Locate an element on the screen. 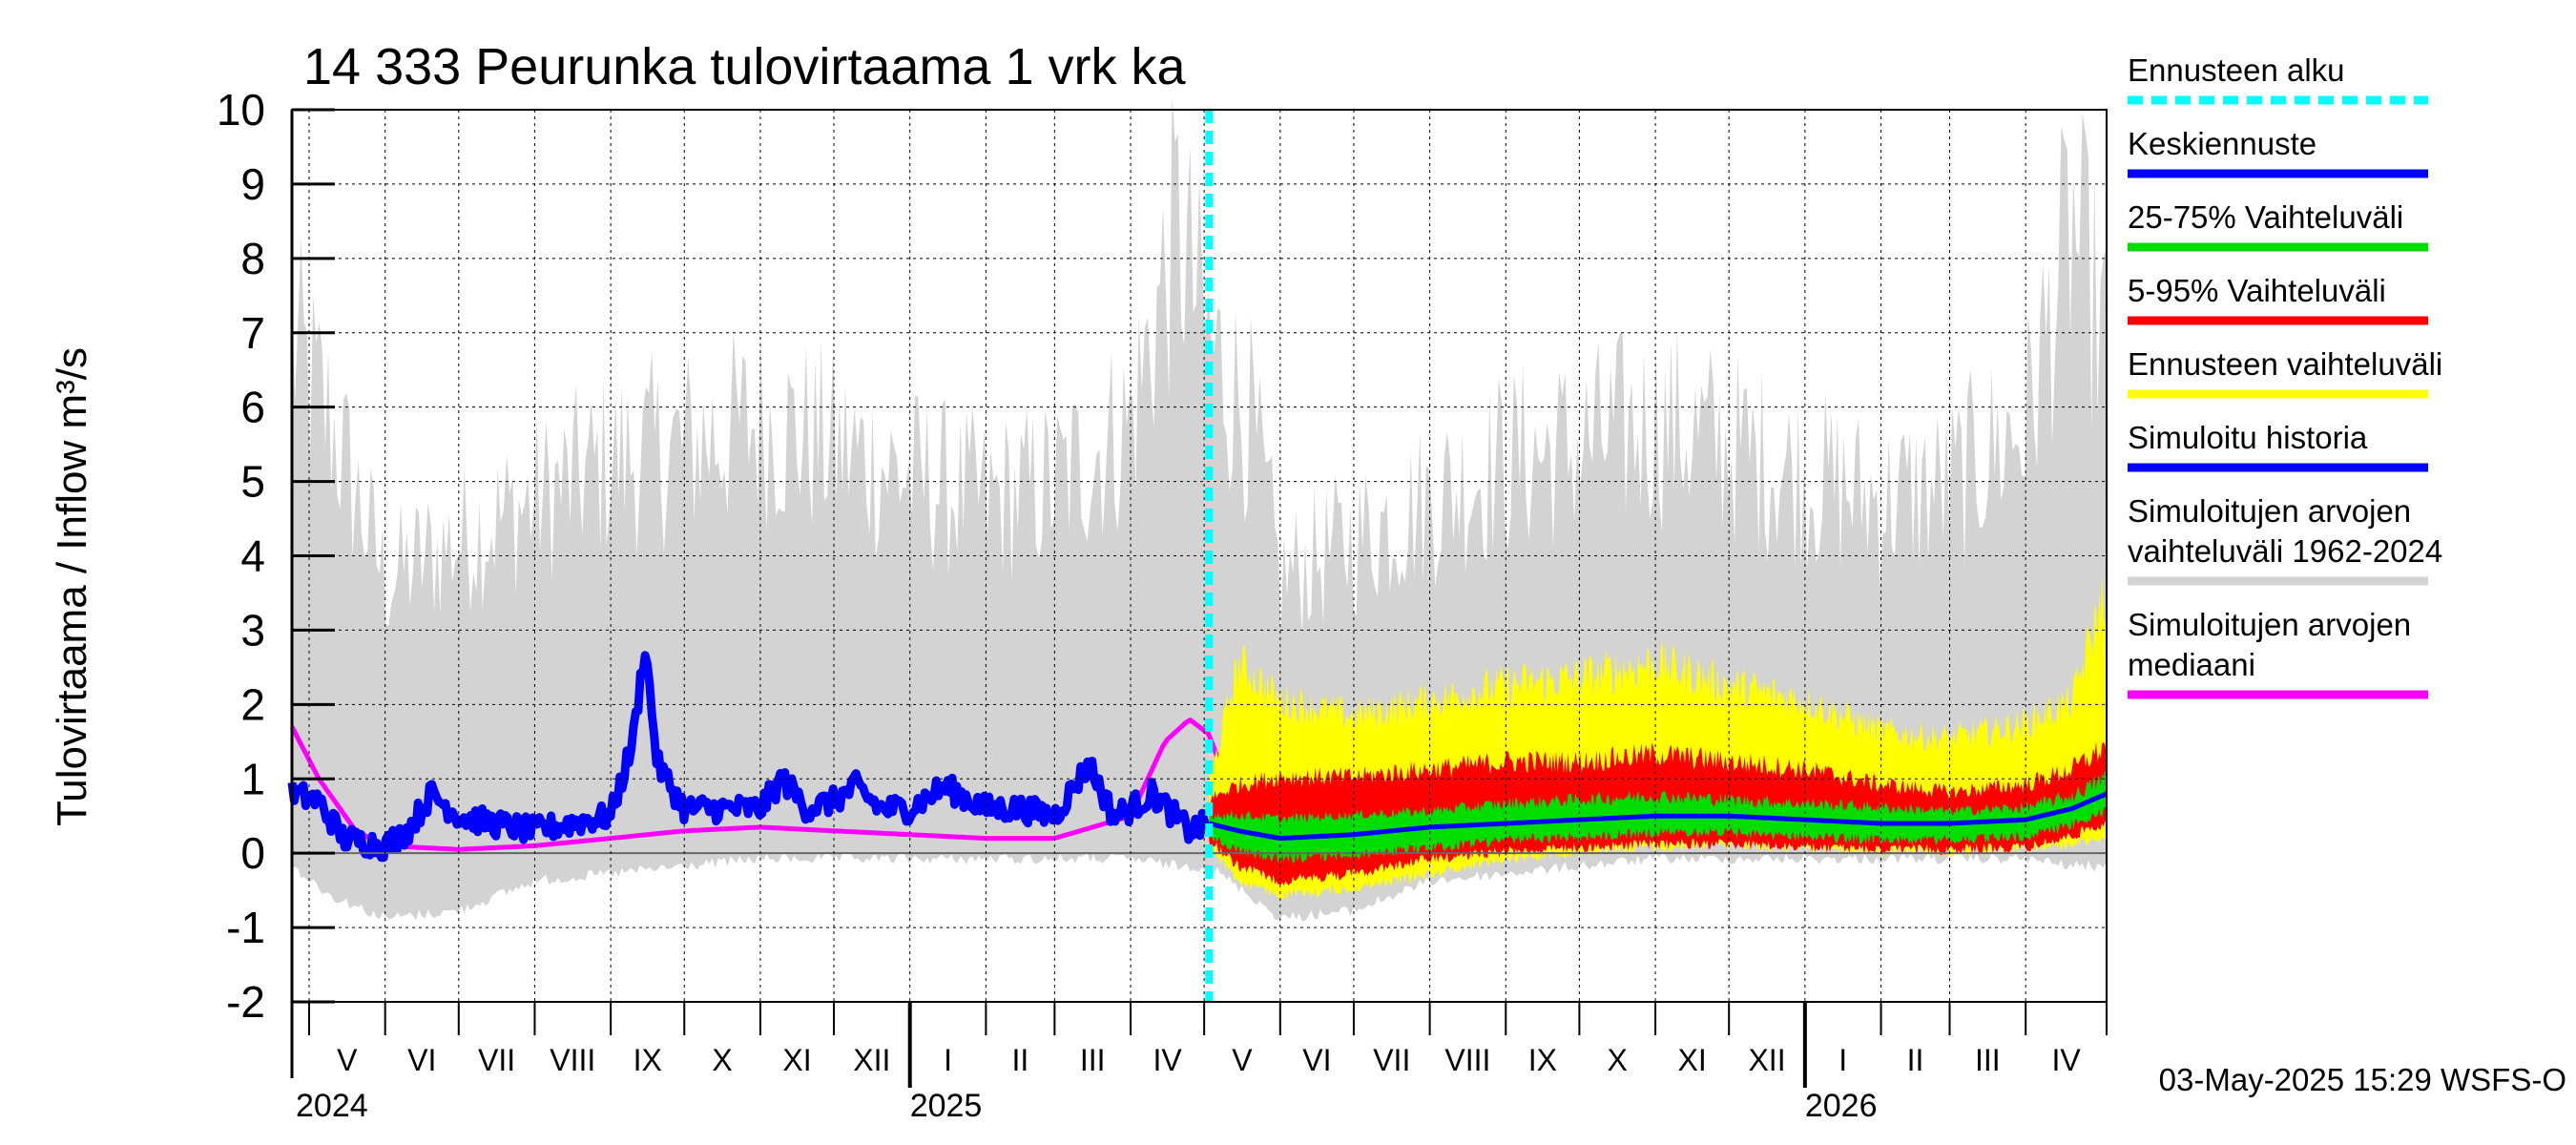  year-label-2025: 2025 is located at coordinates (946, 1106).